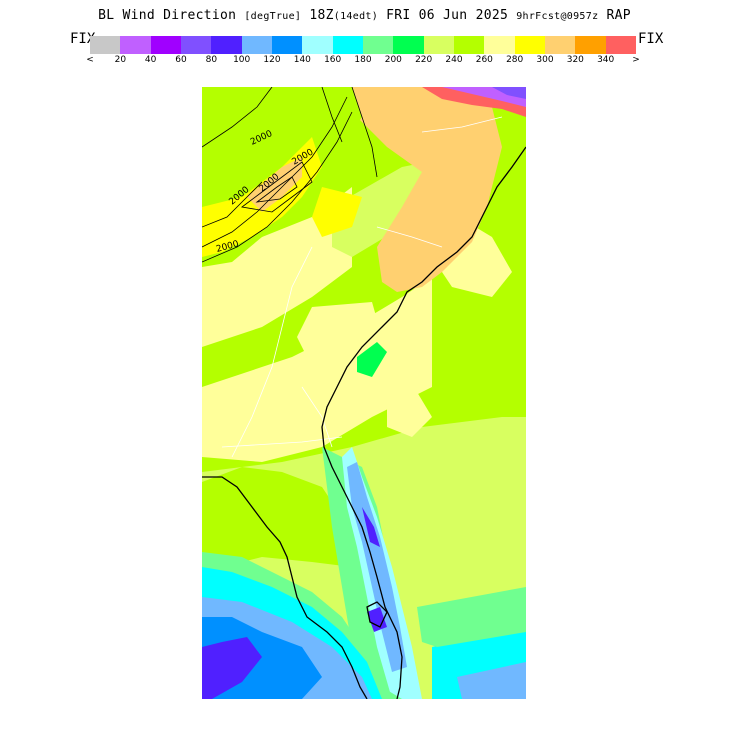 This screenshot has height=729, width=729. I want to click on terrain-contours, so click(290, 175).